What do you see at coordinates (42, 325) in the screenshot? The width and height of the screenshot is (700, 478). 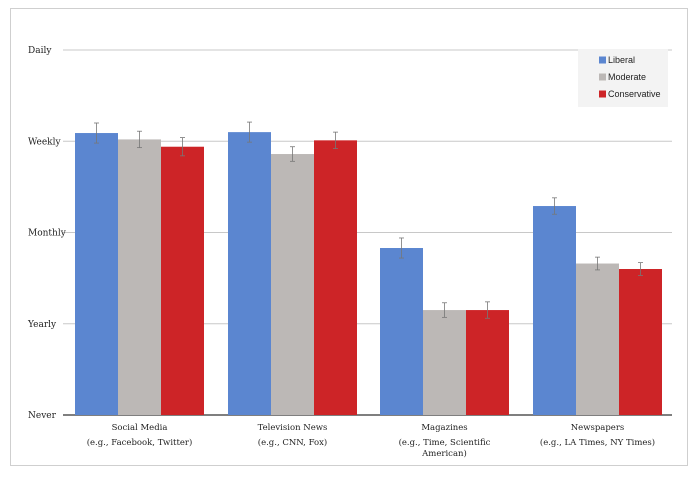 I see `y-tick-label: Yearly` at bounding box center [42, 325].